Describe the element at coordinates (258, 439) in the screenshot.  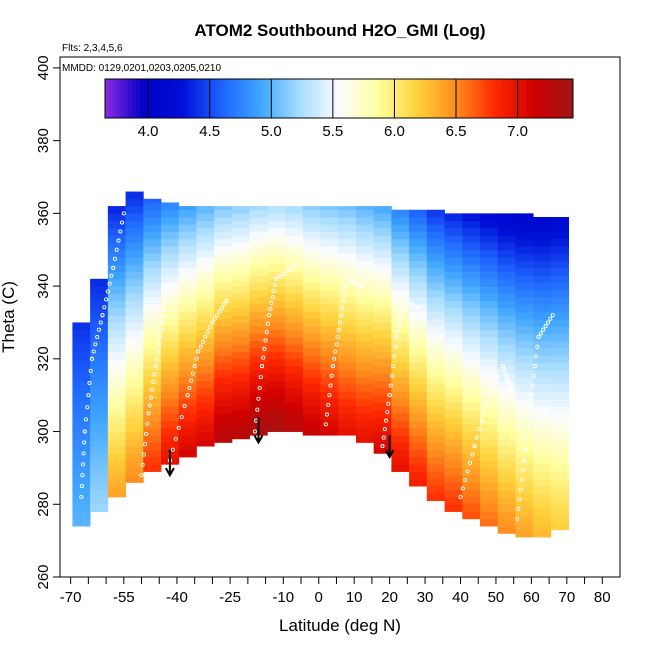
I see `arrow-head` at that location.